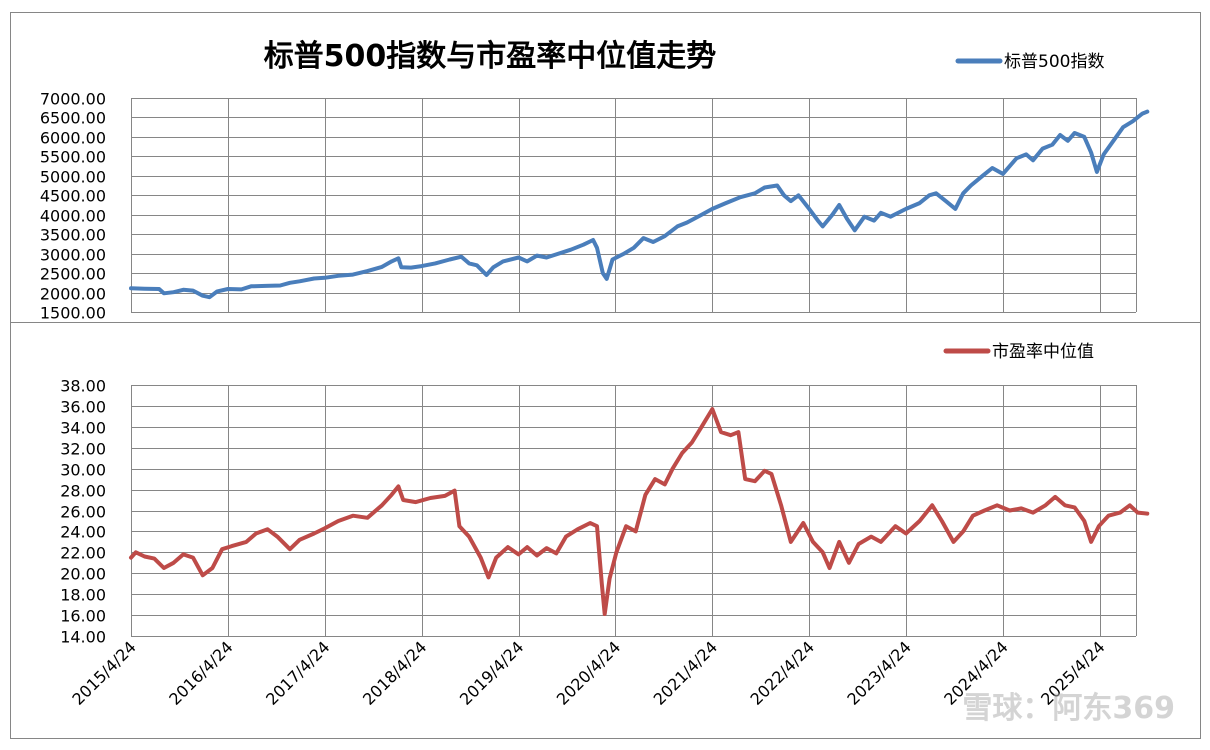 This screenshot has height=750, width=1210. I want to click on top-legend-label: 标普500指数, so click(1054, 62).